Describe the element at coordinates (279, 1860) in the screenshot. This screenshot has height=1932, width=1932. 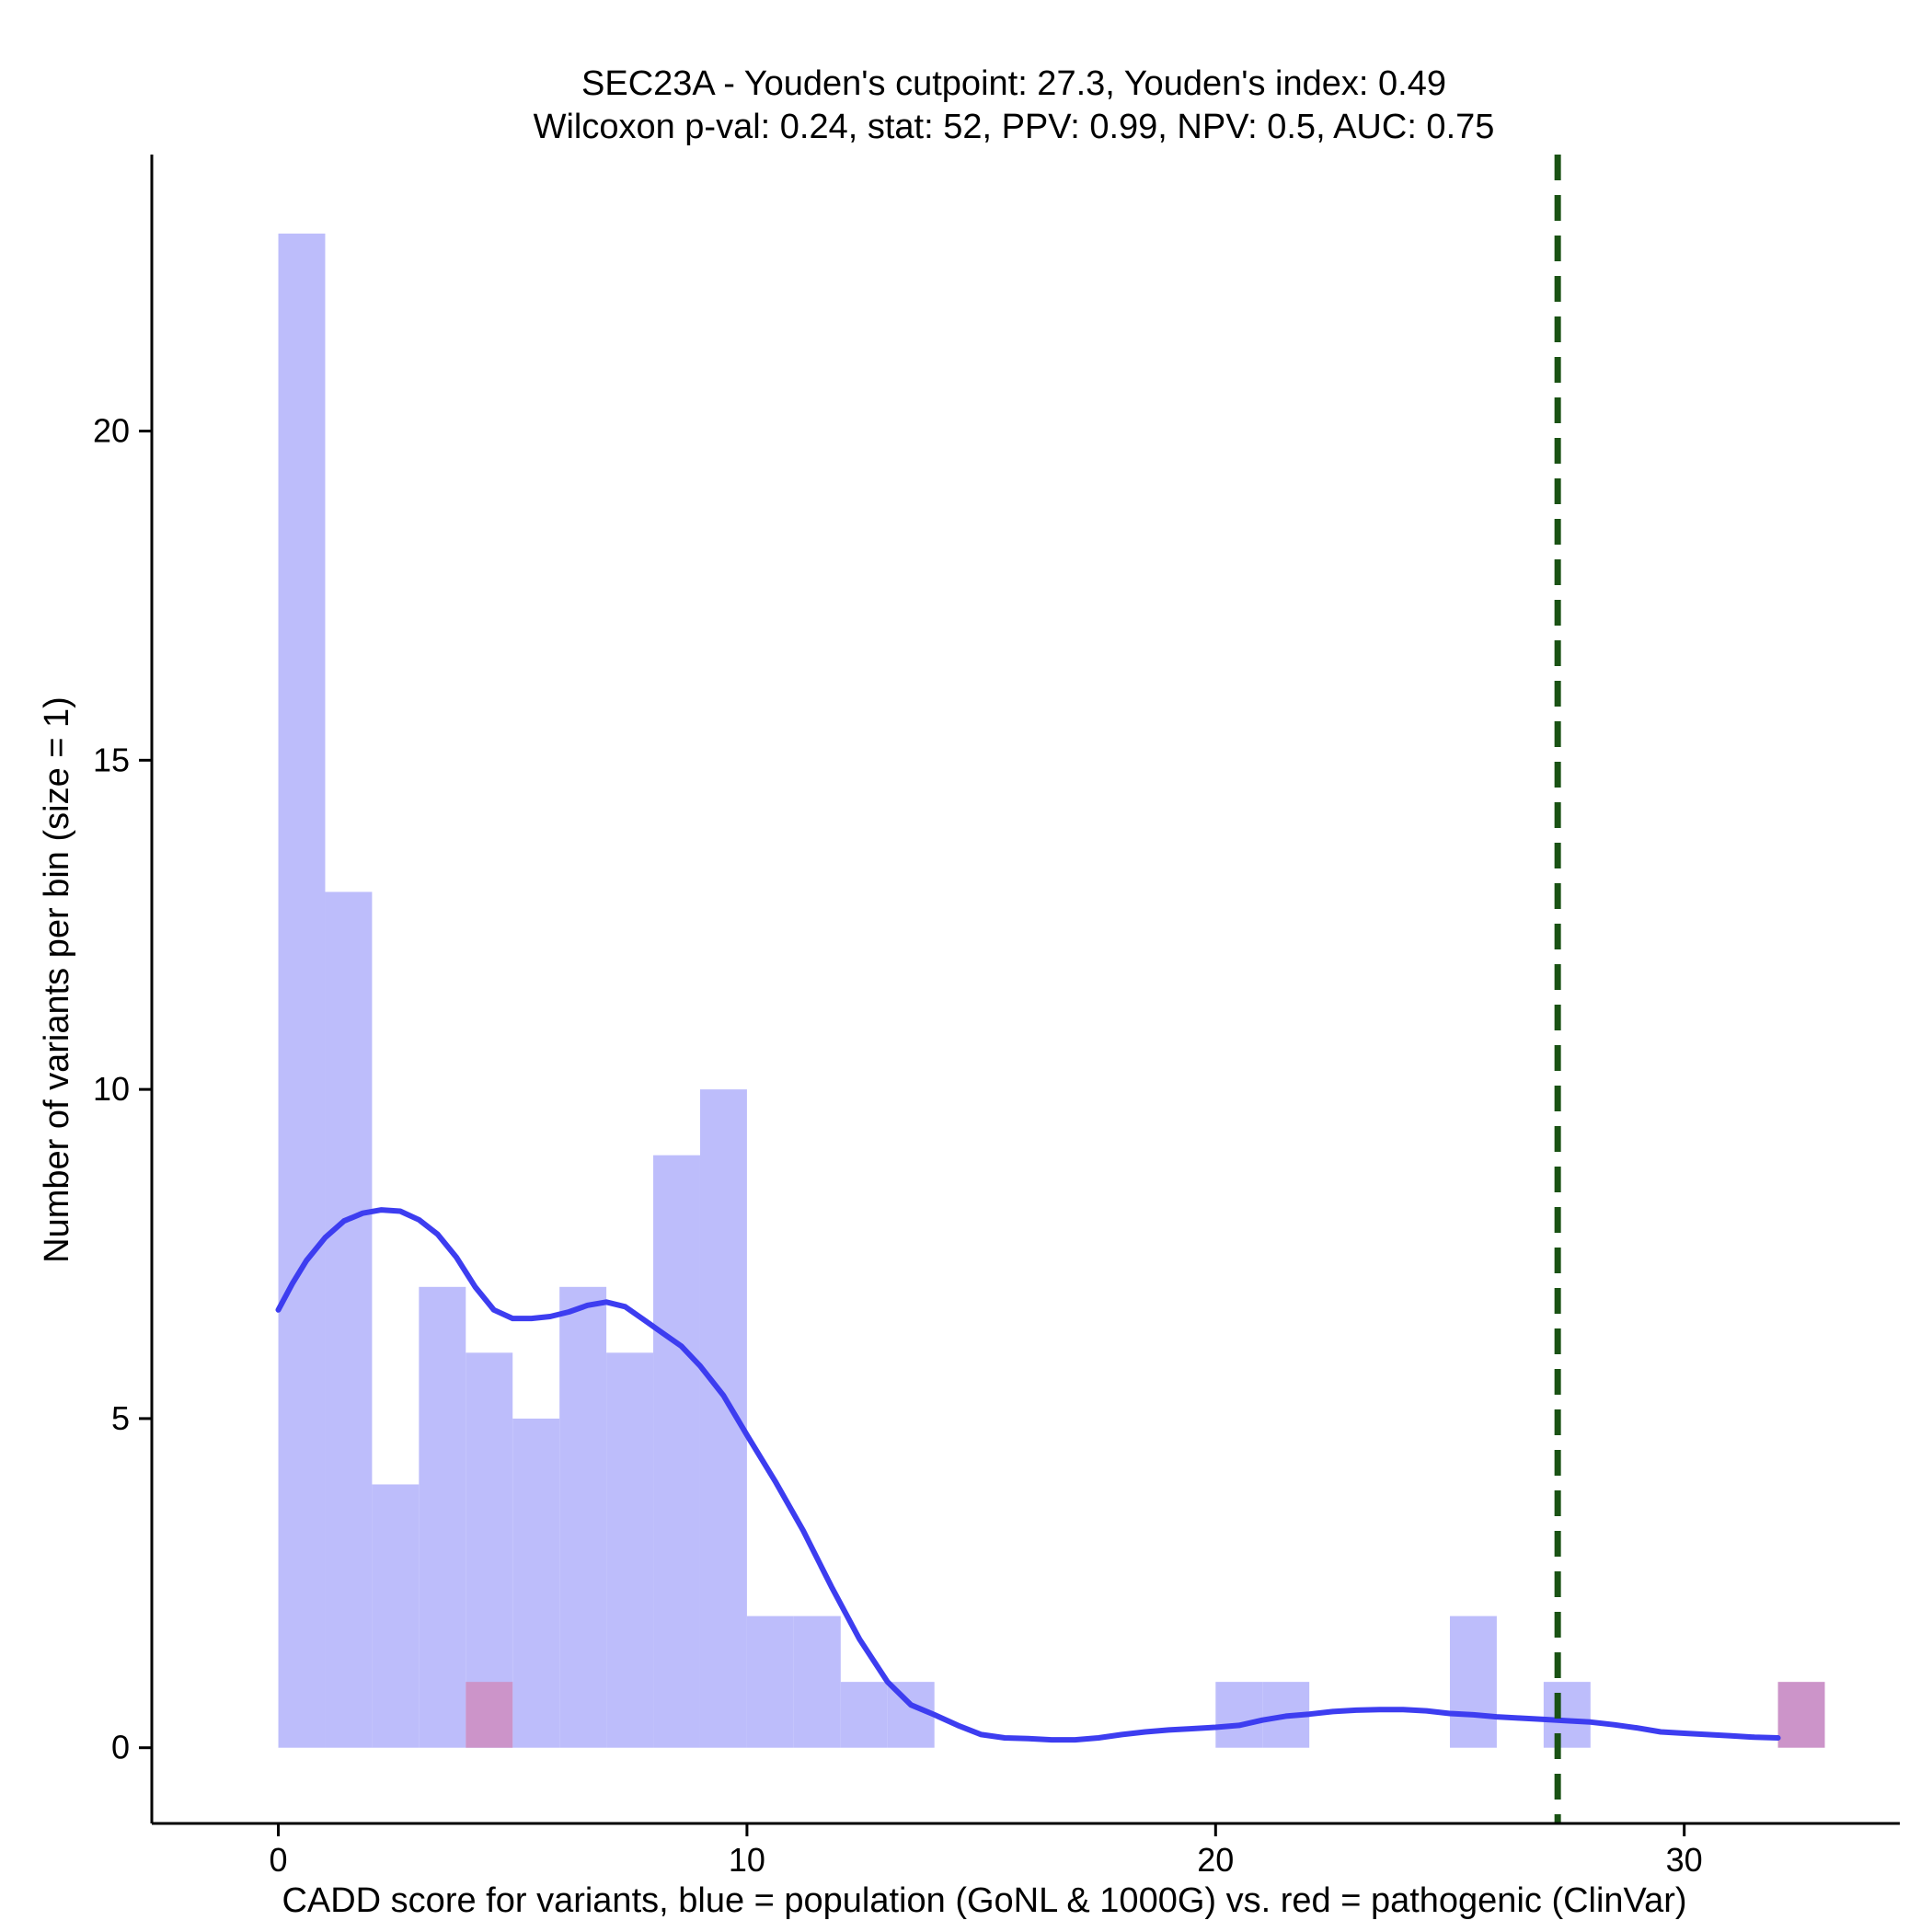
I see `x-tick-label: 0` at that location.